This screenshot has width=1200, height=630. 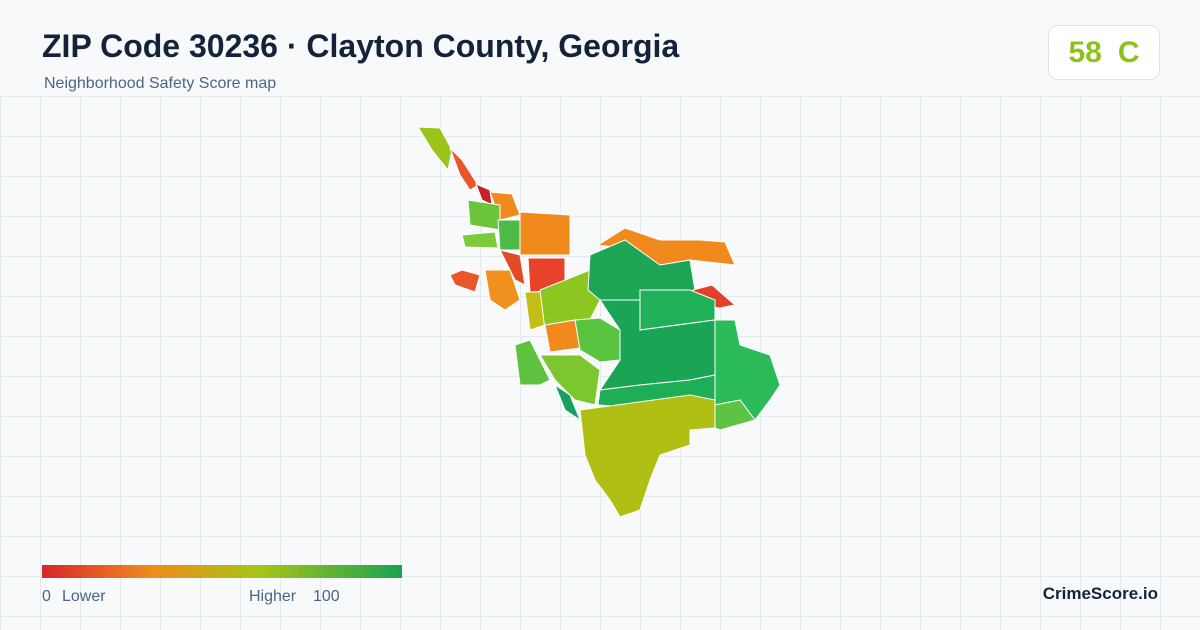 I want to click on legend-gradient, so click(x=222, y=571).